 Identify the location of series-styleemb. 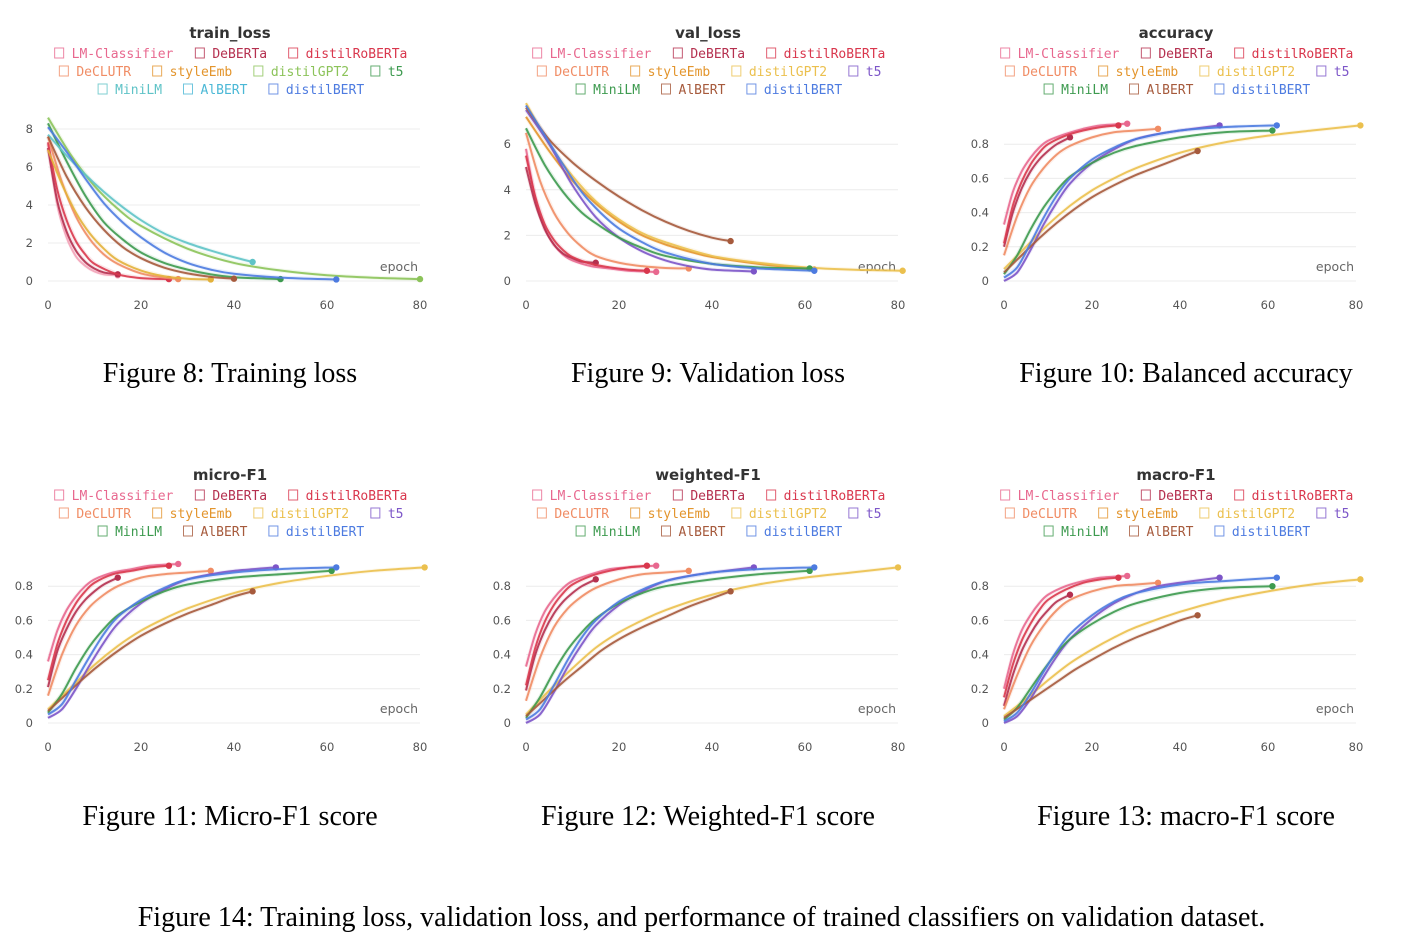
(671, 194).